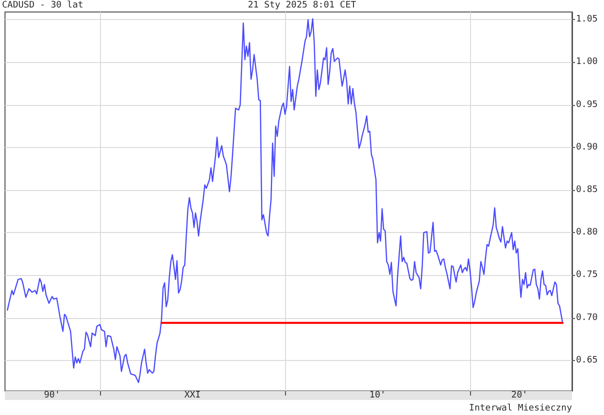 The image size is (604, 415). What do you see at coordinates (587, 317) in the screenshot?
I see `y-tick-label: 0.70` at bounding box center [587, 317].